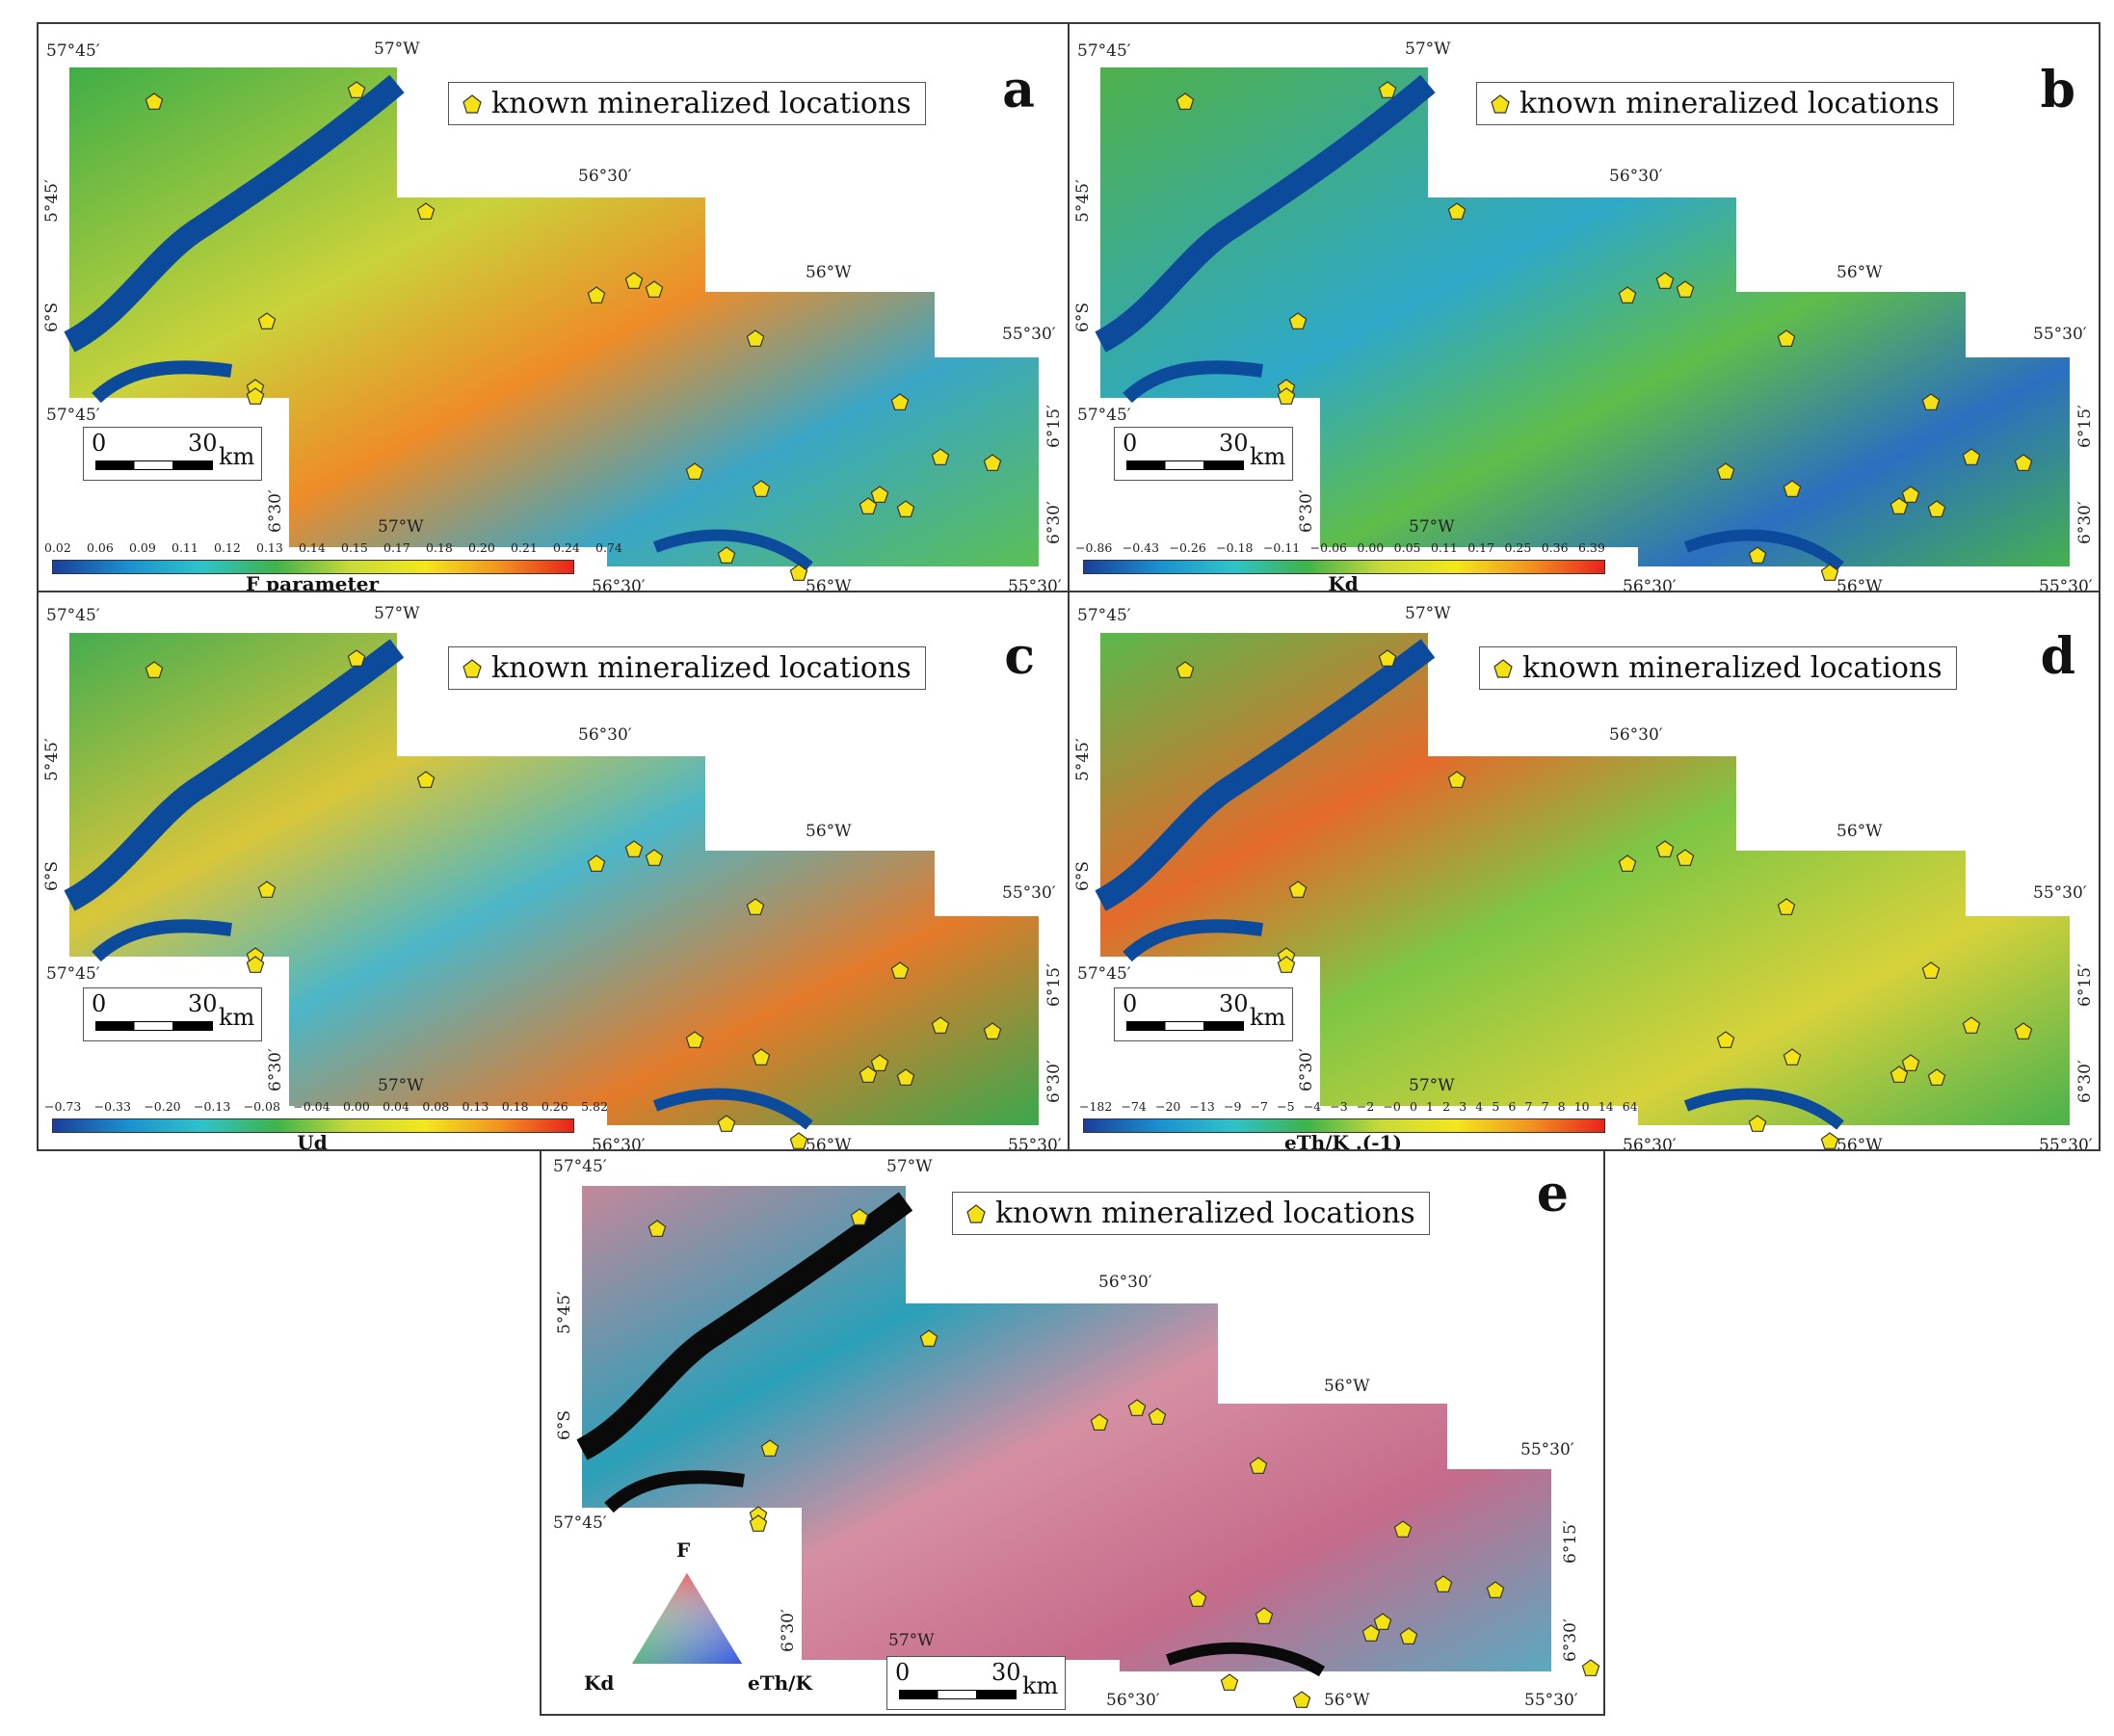 This screenshot has height=1736, width=2114. What do you see at coordinates (1343, 582) in the screenshot?
I see `colorbar-title-b: Kd` at bounding box center [1343, 582].